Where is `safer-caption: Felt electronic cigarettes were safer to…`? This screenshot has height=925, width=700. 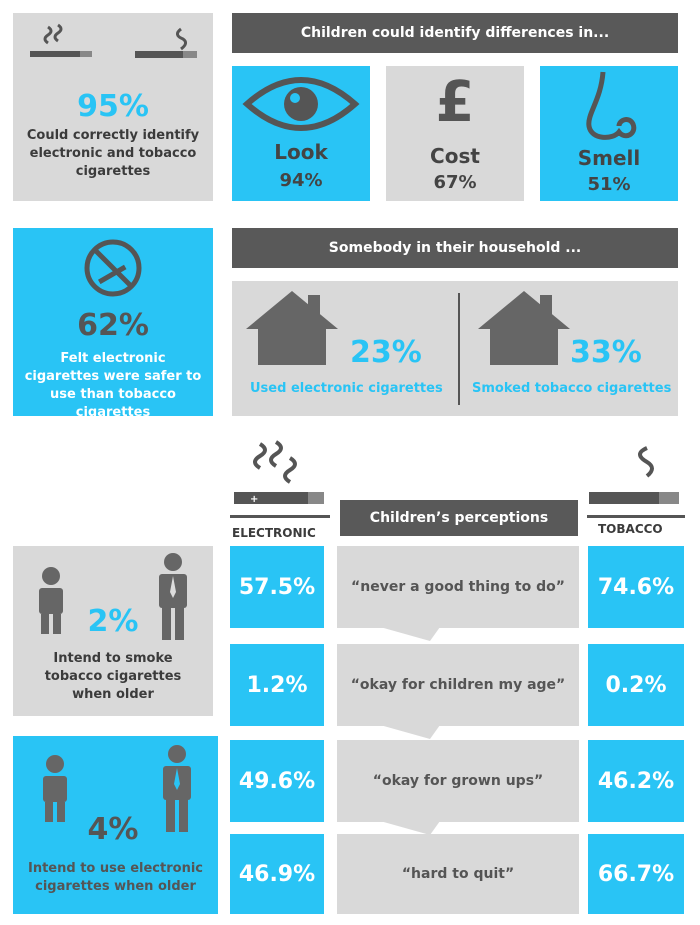 safer-caption: Felt electronic cigarettes were safer to… is located at coordinates (113, 385).